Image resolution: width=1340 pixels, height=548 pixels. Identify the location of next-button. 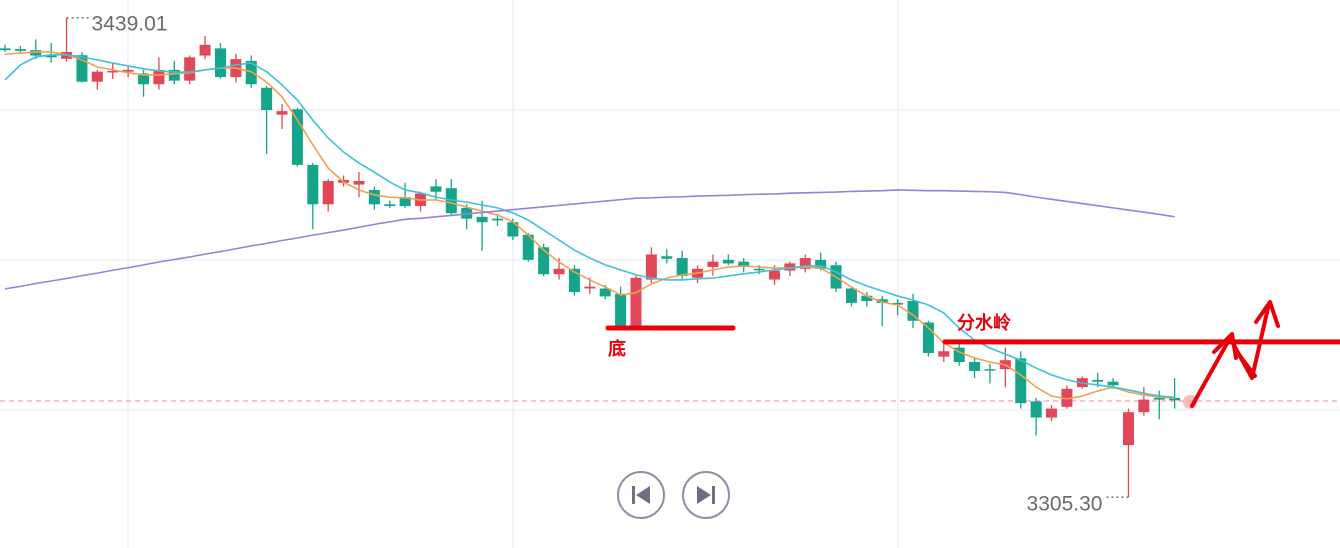
(706, 495).